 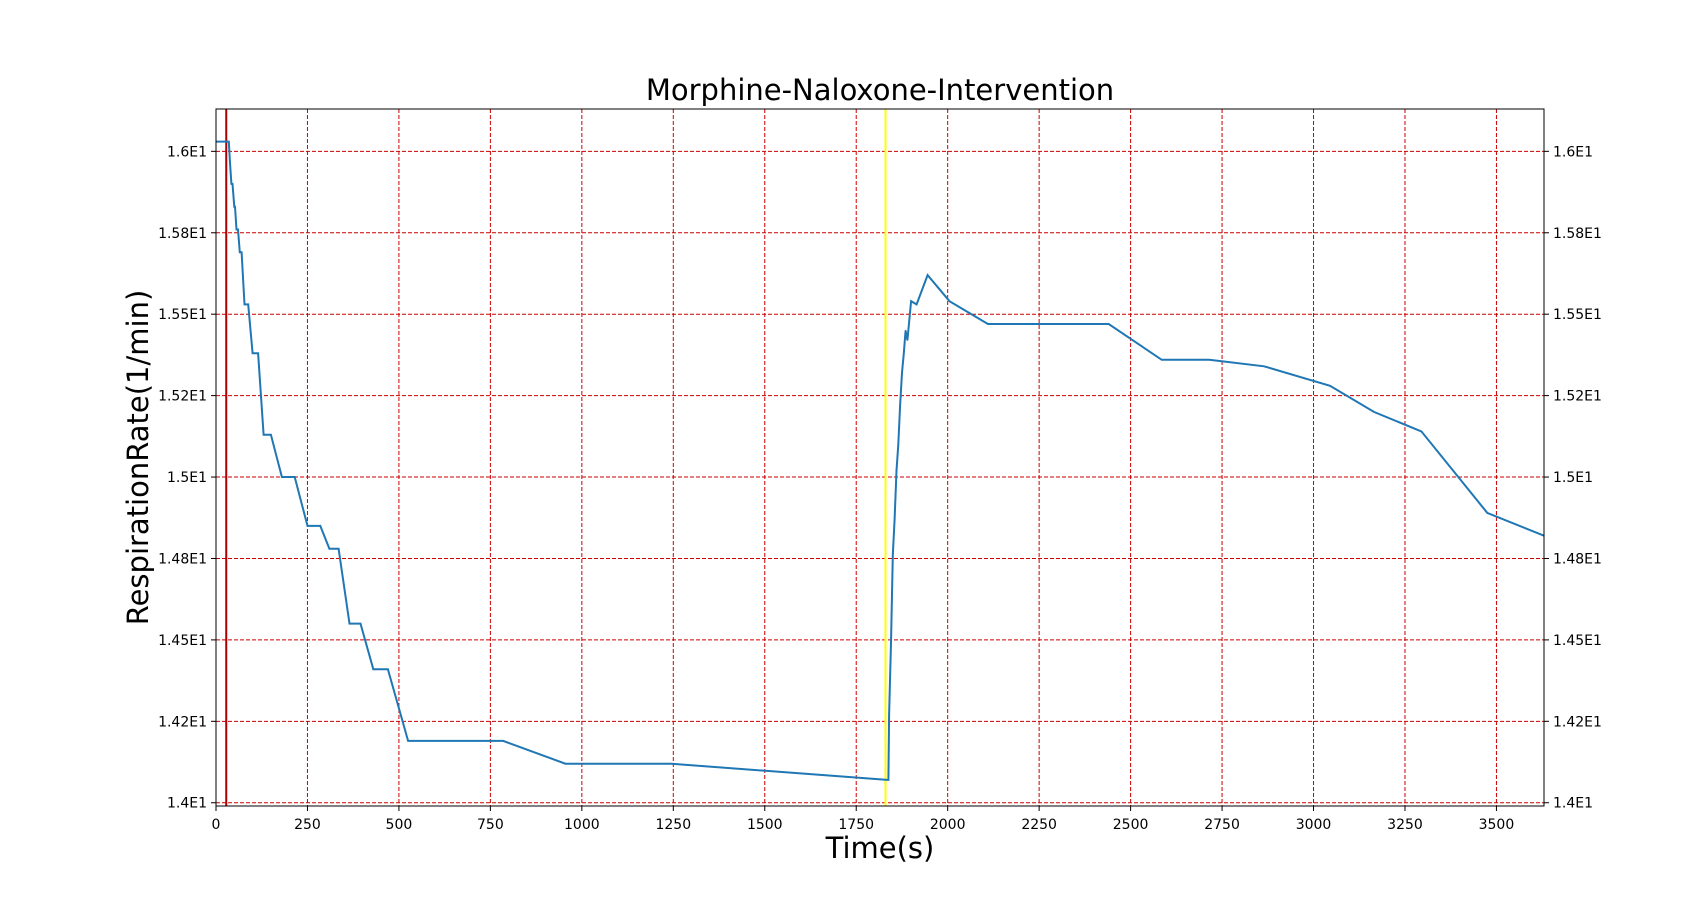 What do you see at coordinates (187, 152) in the screenshot?
I see `y-tick-label: 1.6E1` at bounding box center [187, 152].